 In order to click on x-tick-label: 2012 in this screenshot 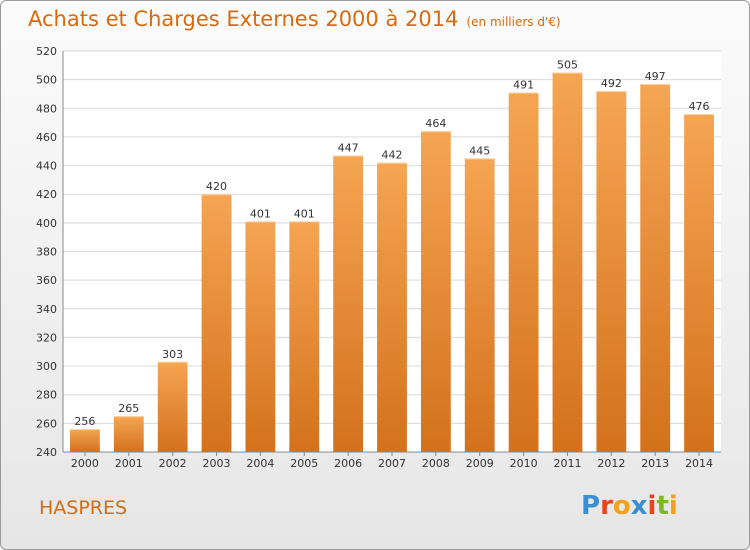, I will do `click(611, 463)`.